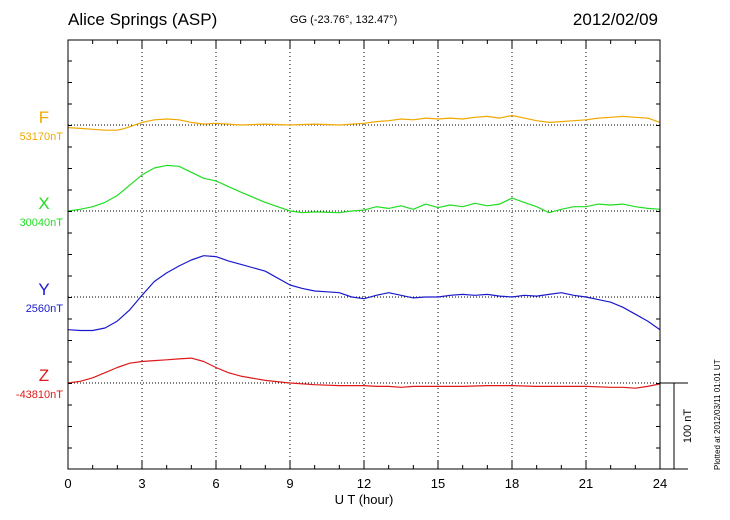 The width and height of the screenshot is (730, 520). What do you see at coordinates (615, 19) in the screenshot?
I see `plot-date: 2012/02/09` at bounding box center [615, 19].